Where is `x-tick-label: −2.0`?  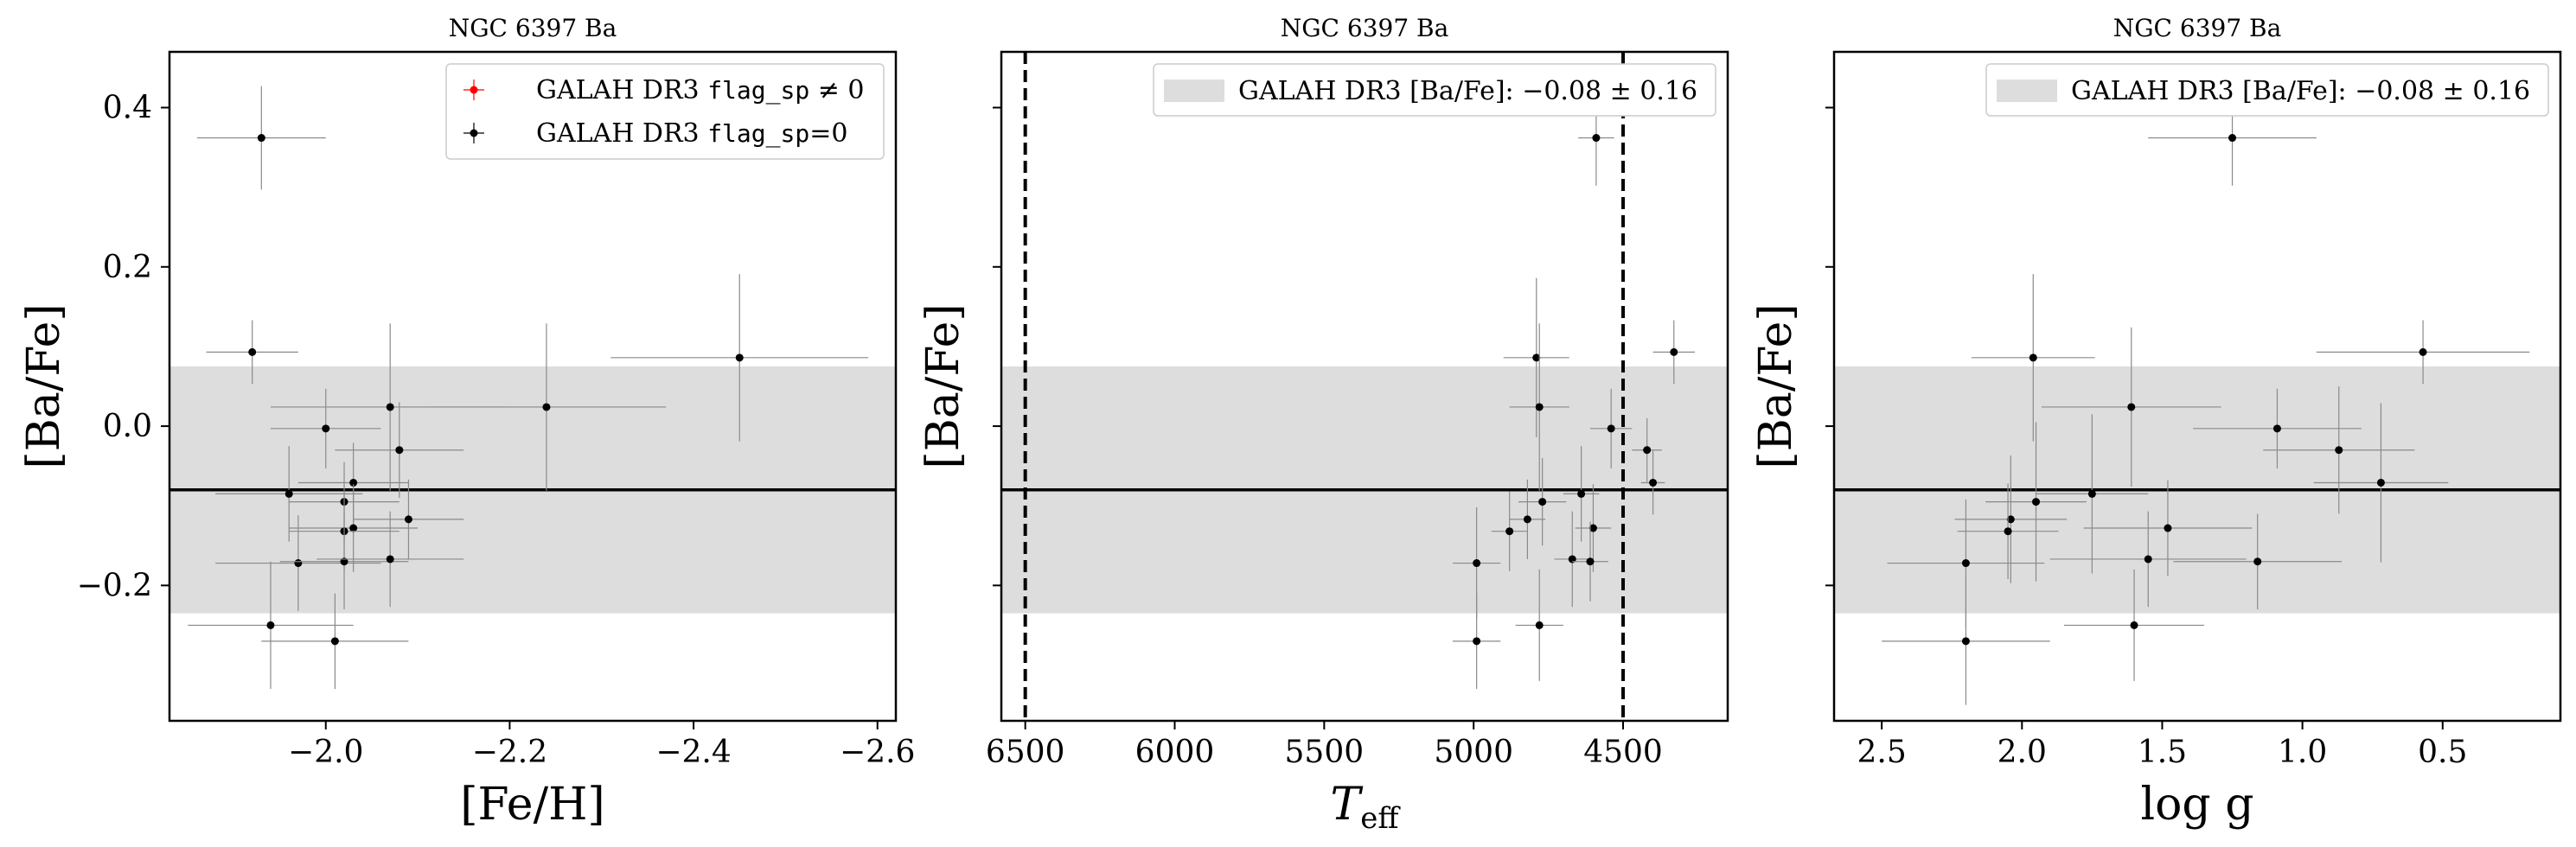
x-tick-label: −2.0 is located at coordinates (326, 752).